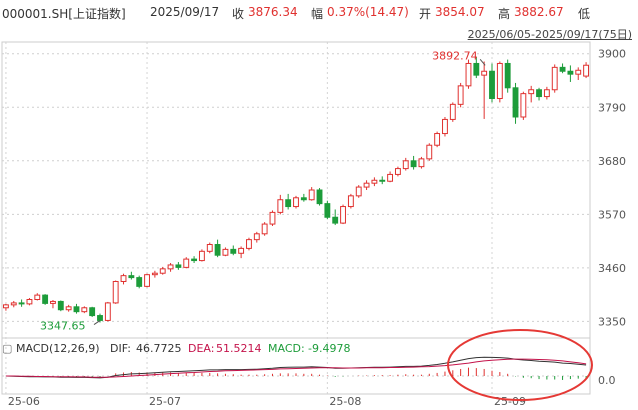  Describe the element at coordinates (64, 14) in the screenshot. I see `index-code: 000001.SH[上证指数]` at that location.